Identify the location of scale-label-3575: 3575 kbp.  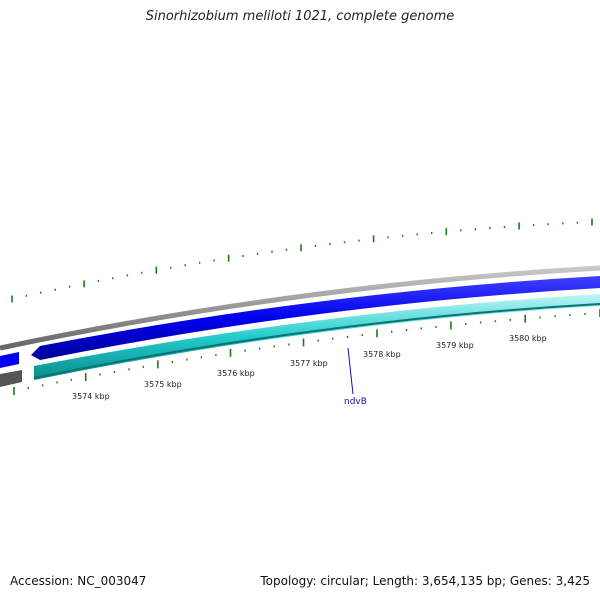
(163, 384).